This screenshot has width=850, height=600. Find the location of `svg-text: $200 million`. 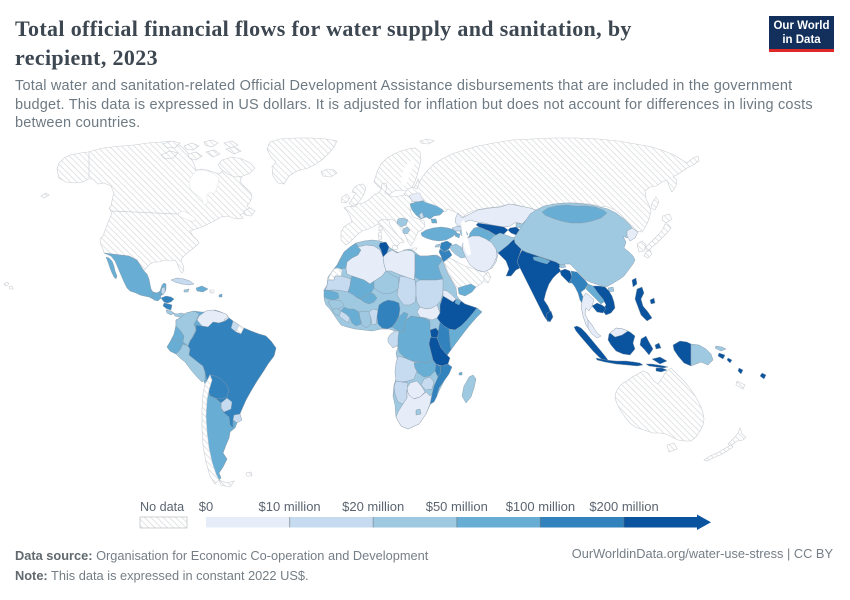

svg-text: $200 million is located at coordinates (623, 506).